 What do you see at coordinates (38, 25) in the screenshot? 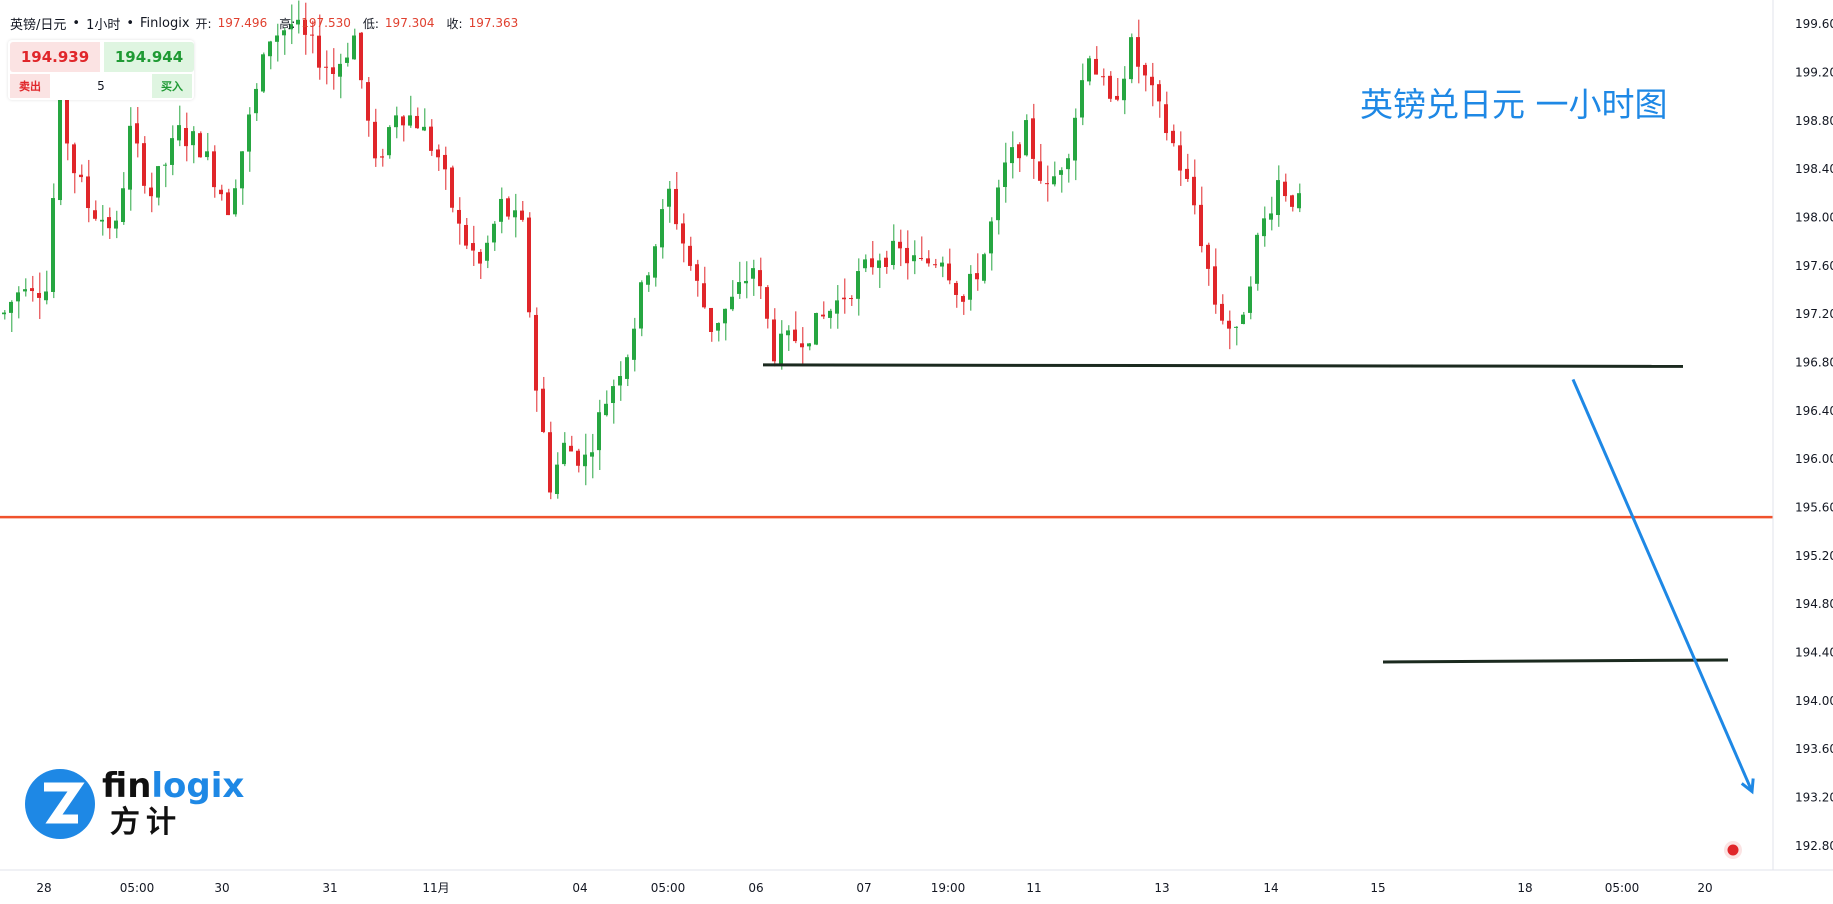
I see `symbol-name: 英镑/日元` at bounding box center [38, 25].